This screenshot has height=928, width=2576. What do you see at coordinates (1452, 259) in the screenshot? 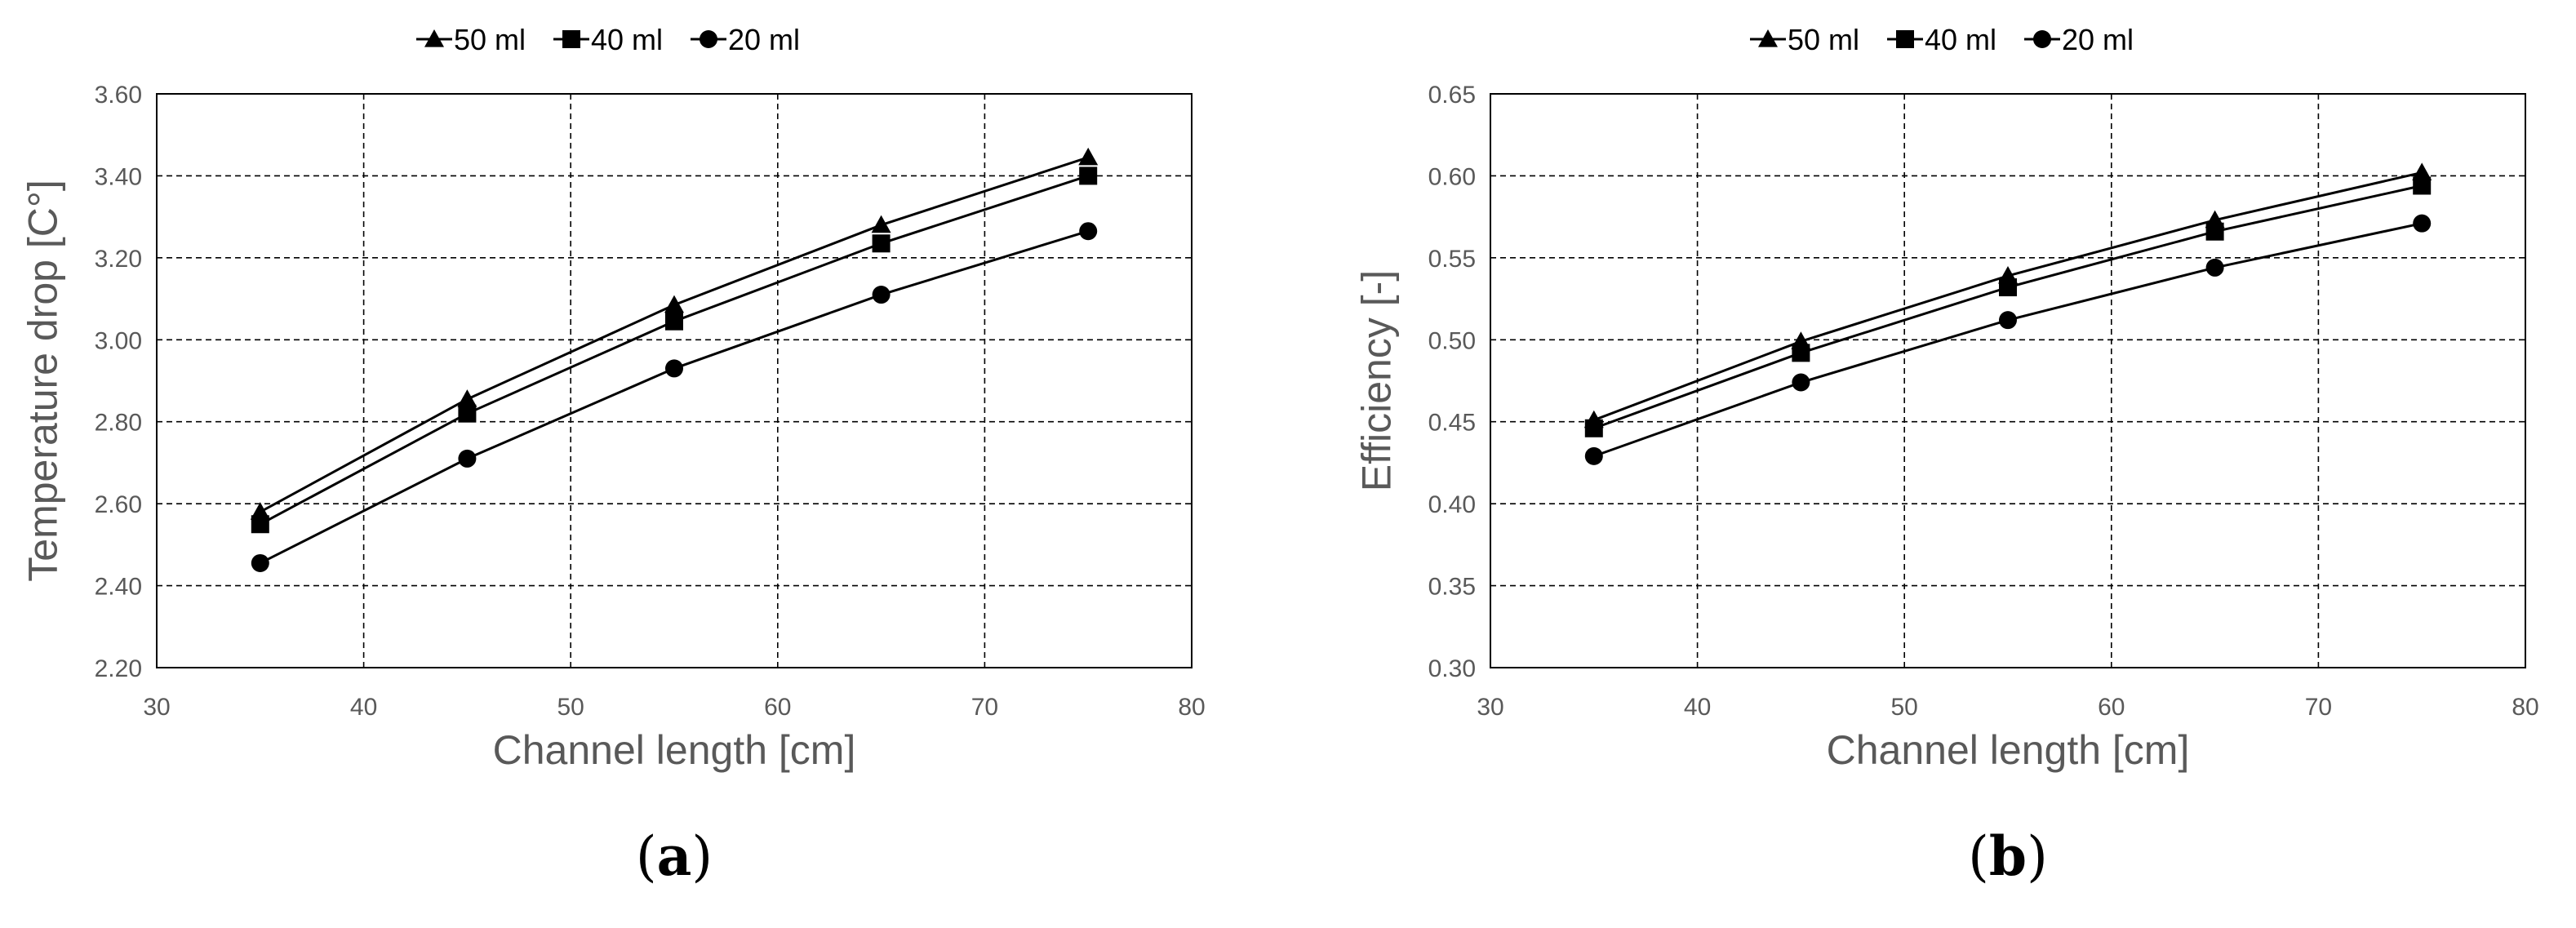
I see `y-tick-label: 0.55` at bounding box center [1452, 259].